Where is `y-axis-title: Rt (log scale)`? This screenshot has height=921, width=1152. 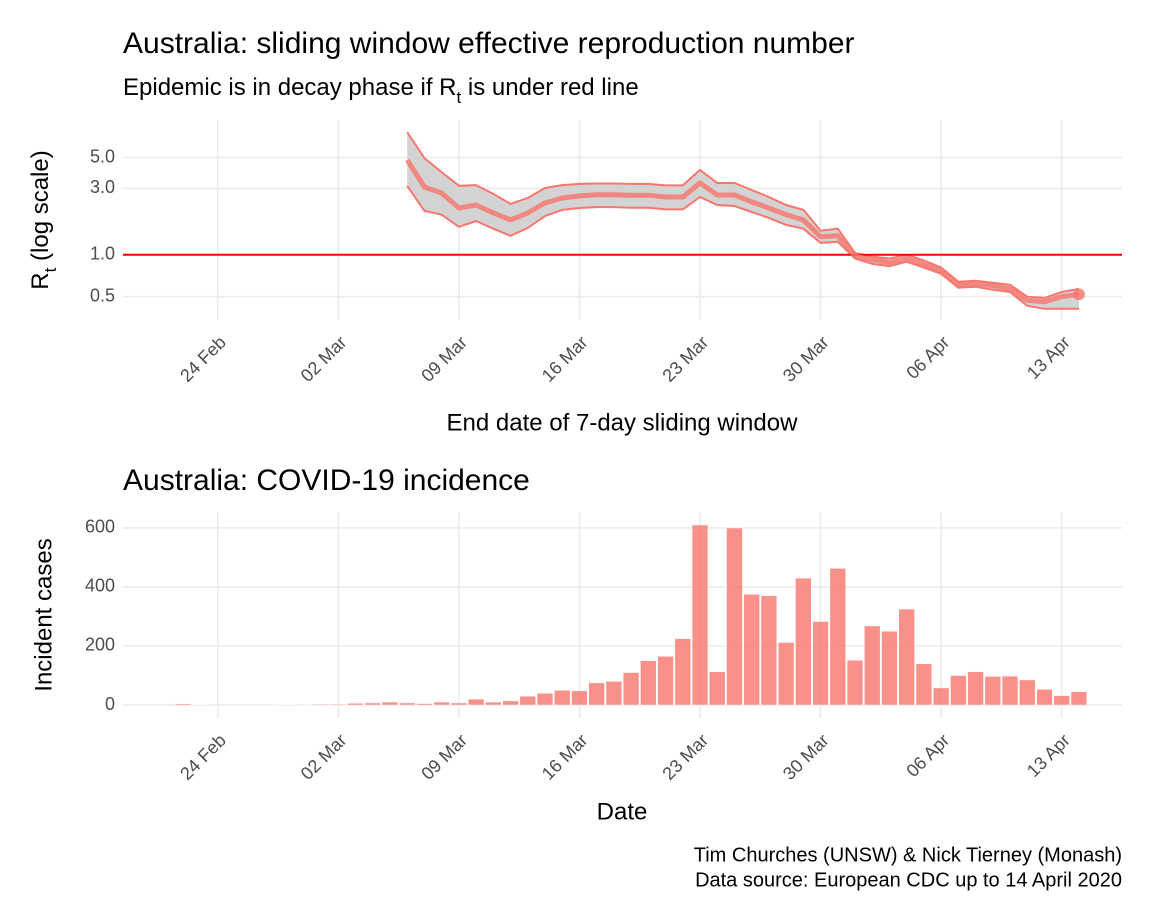 y-axis-title: Rt (log scale) is located at coordinates (43, 219).